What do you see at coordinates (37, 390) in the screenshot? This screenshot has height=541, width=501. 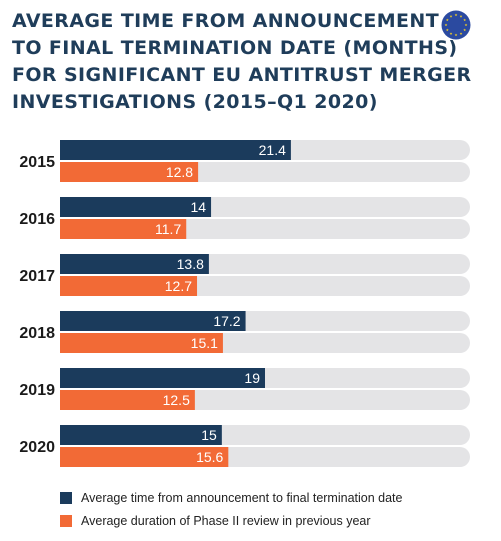 I see `year-label-2019: 2019` at bounding box center [37, 390].